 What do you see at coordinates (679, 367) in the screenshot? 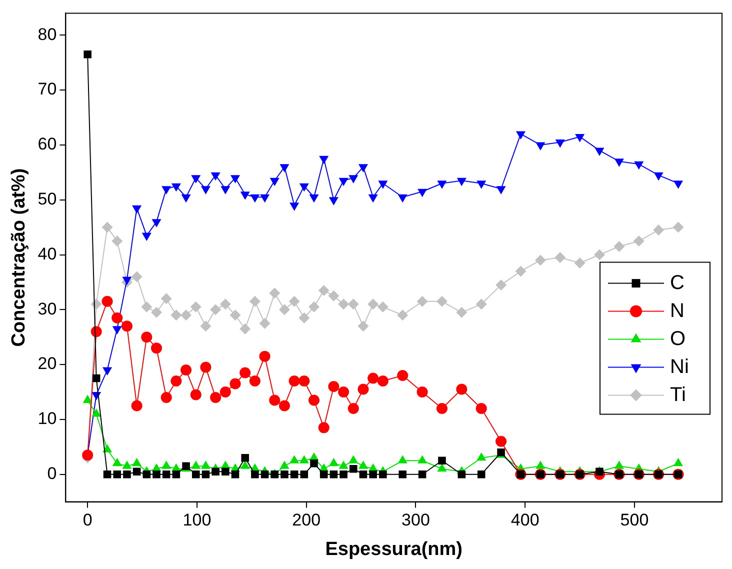
I see `legend-label: Ni` at bounding box center [679, 367].